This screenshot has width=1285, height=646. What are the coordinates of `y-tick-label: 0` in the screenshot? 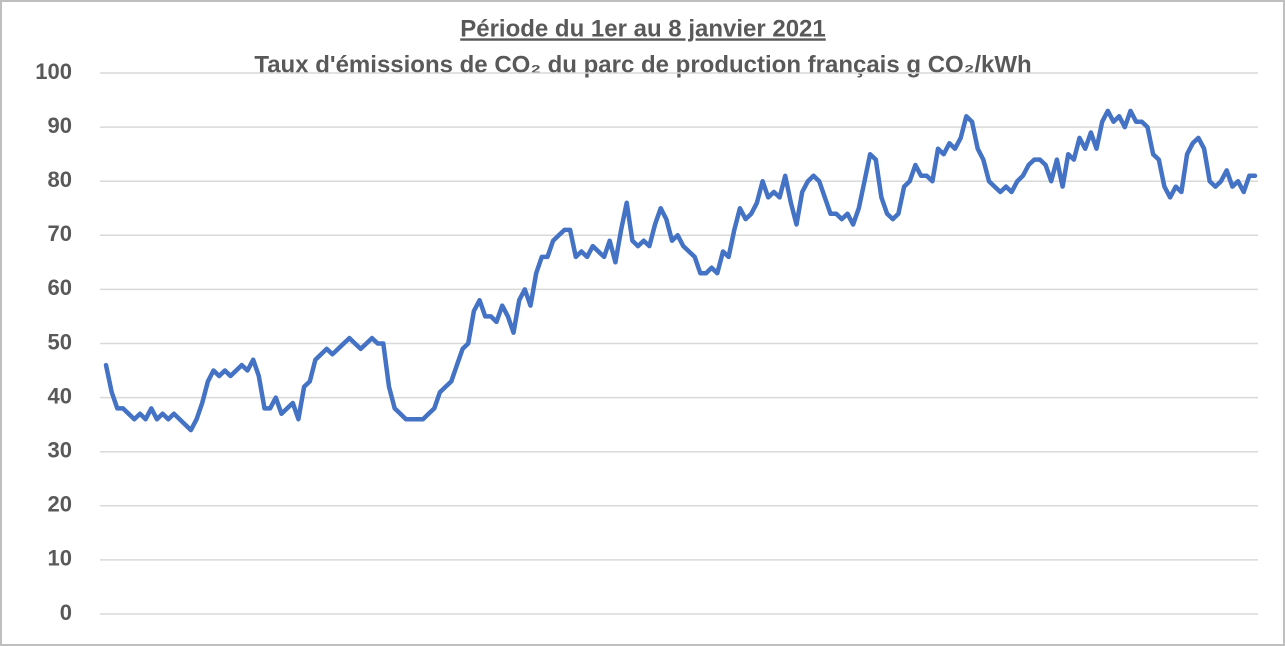 It's located at (66, 612).